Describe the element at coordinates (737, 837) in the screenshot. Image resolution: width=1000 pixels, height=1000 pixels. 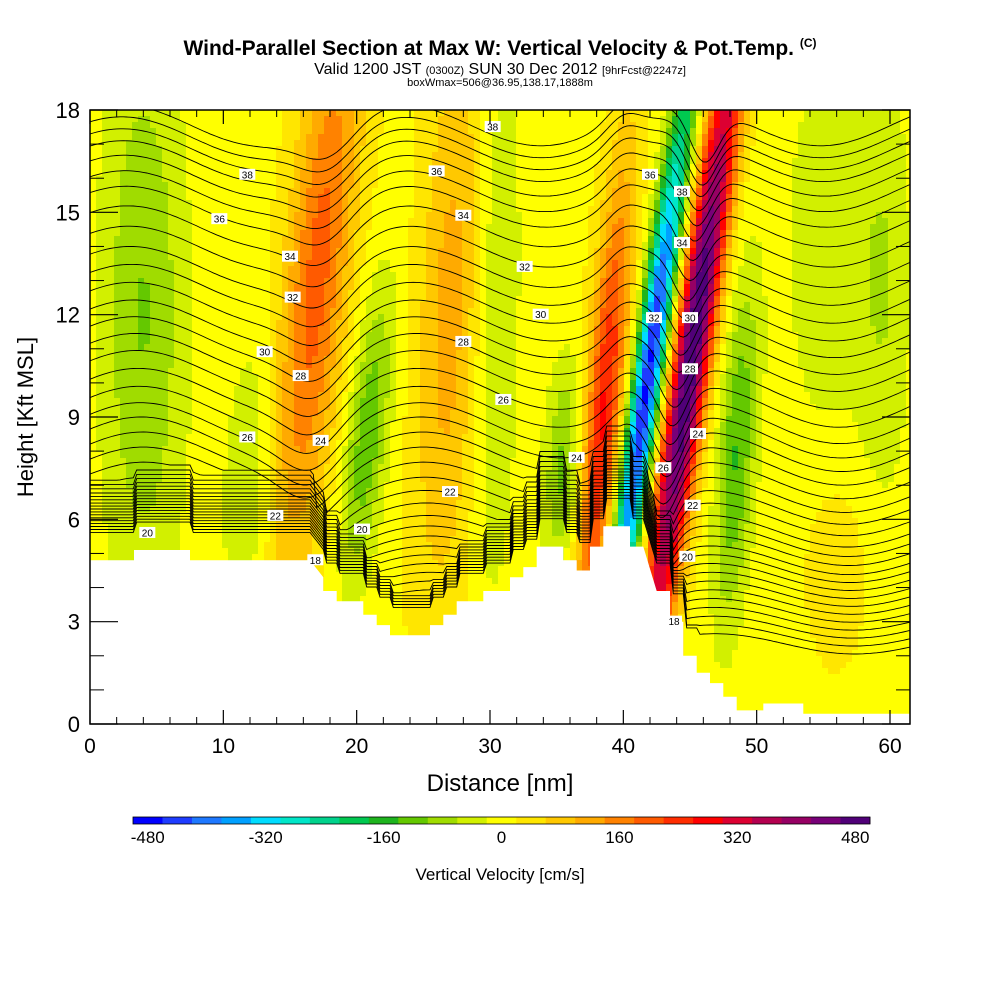
I see `colorbar-tick-label: 320` at that location.